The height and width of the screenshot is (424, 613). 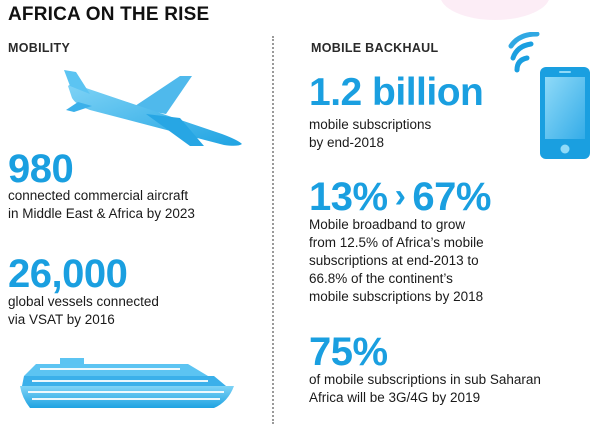 I want to click on vessels-stat-line2: via VSAT by 2016, so click(x=61, y=319).